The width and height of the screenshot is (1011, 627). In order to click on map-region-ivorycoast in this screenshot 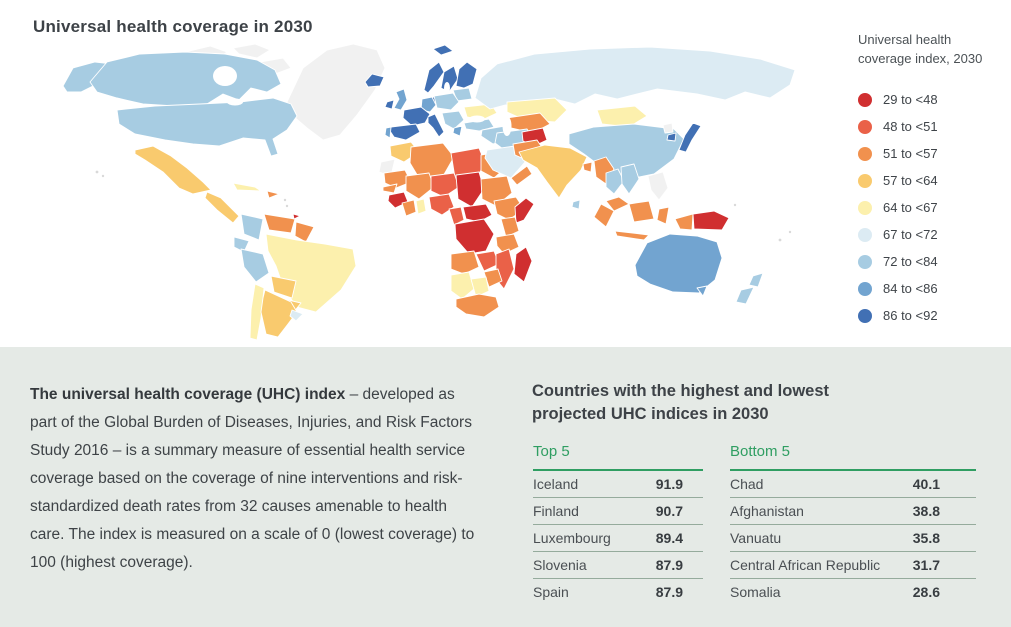, I will do `click(409, 208)`.